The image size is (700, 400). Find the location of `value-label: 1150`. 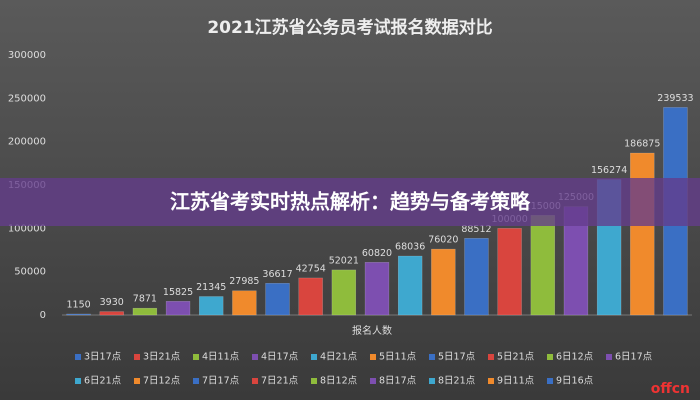

value-label: 1150 is located at coordinates (78, 305).